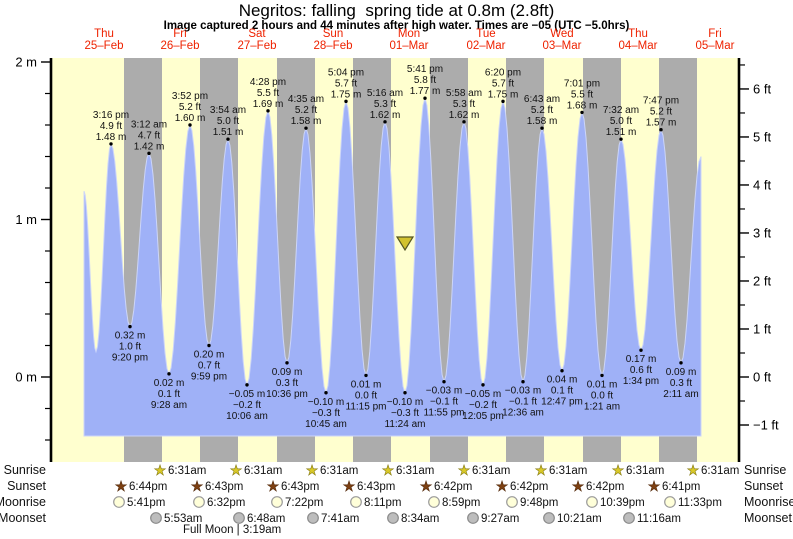 The width and height of the screenshot is (793, 539). What do you see at coordinates (425, 69) in the screenshot?
I see `high-tide-label: 5:41 pm` at bounding box center [425, 69].